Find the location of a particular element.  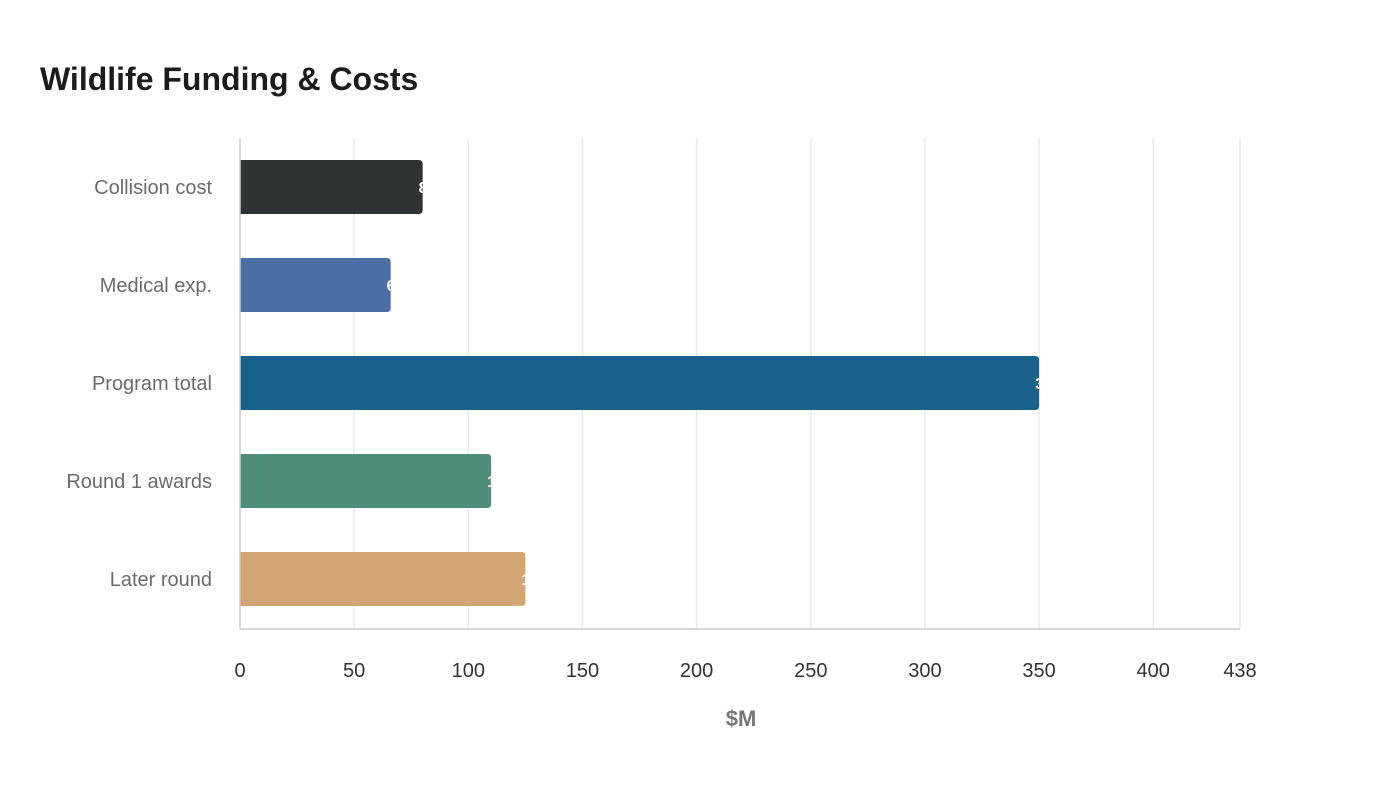

category-label: Later round is located at coordinates (161, 580).